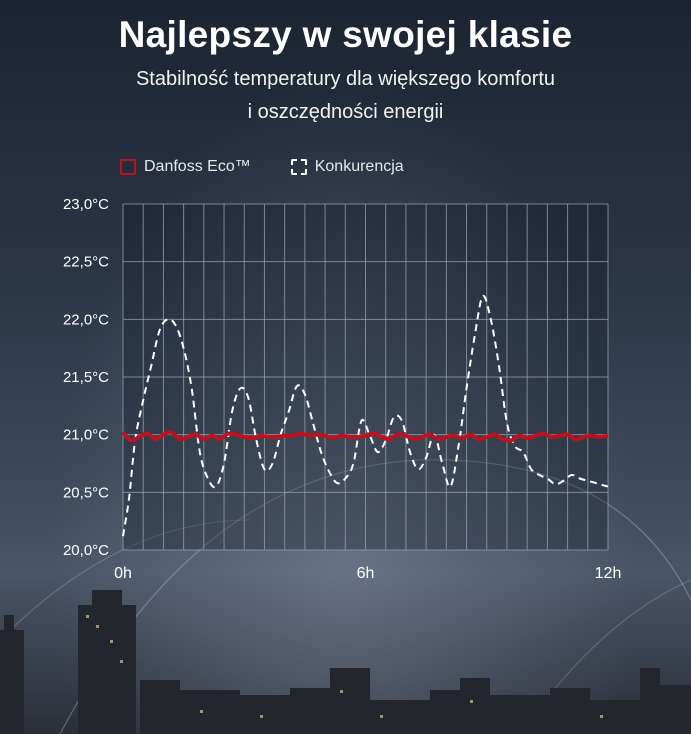  What do you see at coordinates (366, 573) in the screenshot?
I see `x-tick-label: 6h` at bounding box center [366, 573].